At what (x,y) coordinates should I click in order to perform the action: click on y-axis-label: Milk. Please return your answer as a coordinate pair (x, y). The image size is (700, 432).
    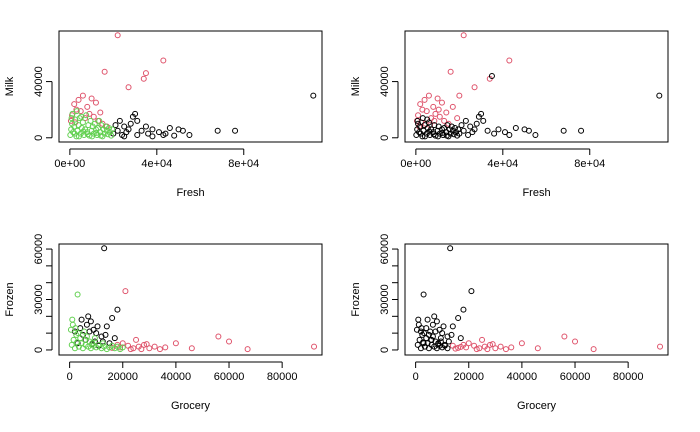
    Looking at the image, I should click on (356, 86).